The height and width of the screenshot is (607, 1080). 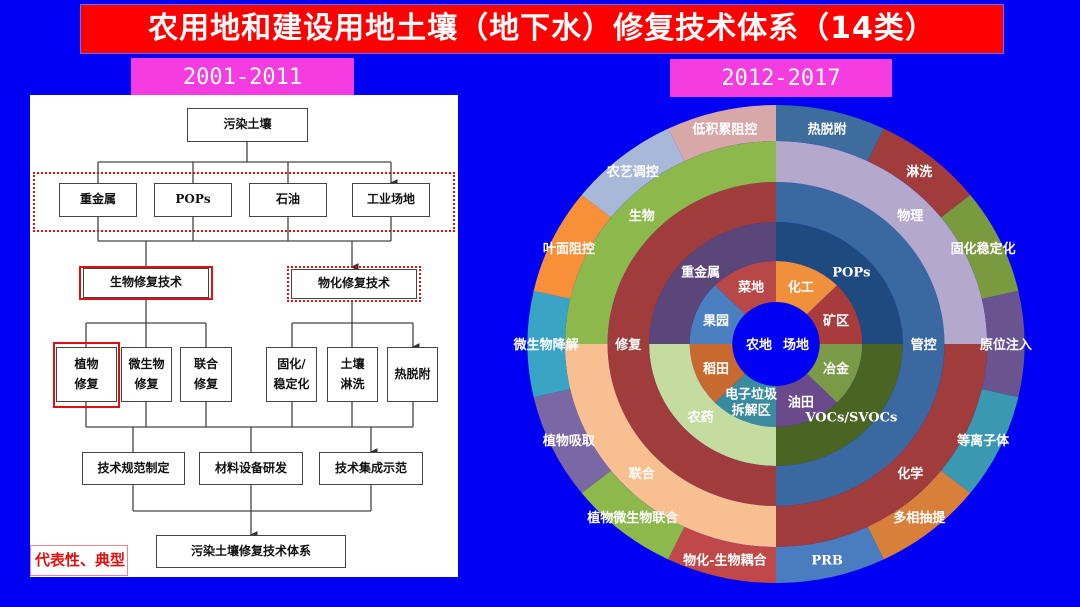 What do you see at coordinates (715, 321) in the screenshot?
I see `segment-label: 果园` at bounding box center [715, 321].